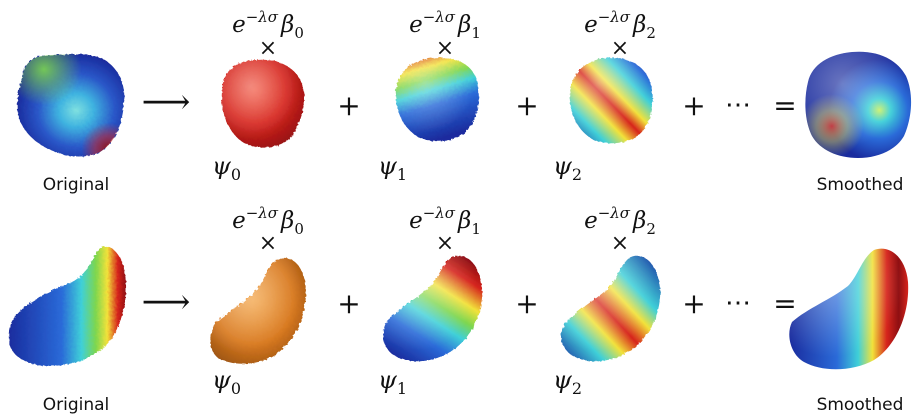 The width and height of the screenshot is (922, 418). I want to click on ellipsis-bottom: ⋯, so click(738, 303).